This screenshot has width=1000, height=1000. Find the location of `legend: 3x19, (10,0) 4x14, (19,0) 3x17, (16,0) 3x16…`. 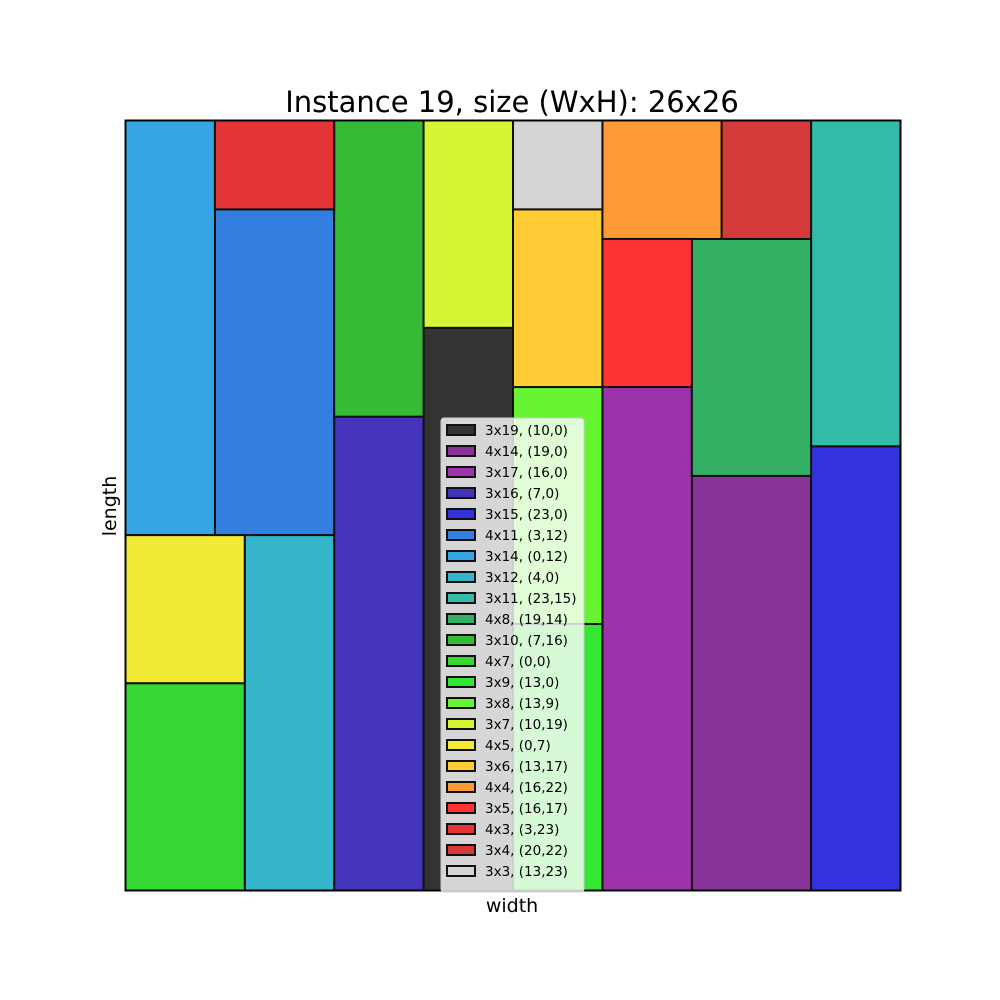

legend: 3x19, (10,0) 4x14, (19,0) 3x17, (16,0) 3x16… is located at coordinates (512, 655).